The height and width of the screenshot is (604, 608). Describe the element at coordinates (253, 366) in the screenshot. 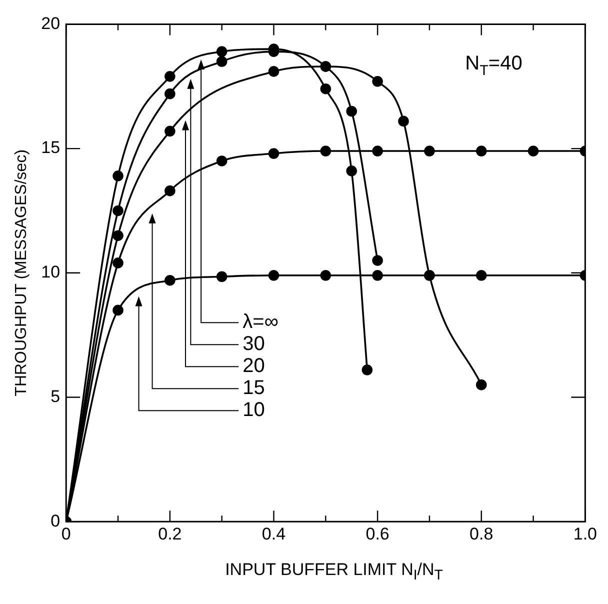

I see `annotation: 20` at that location.